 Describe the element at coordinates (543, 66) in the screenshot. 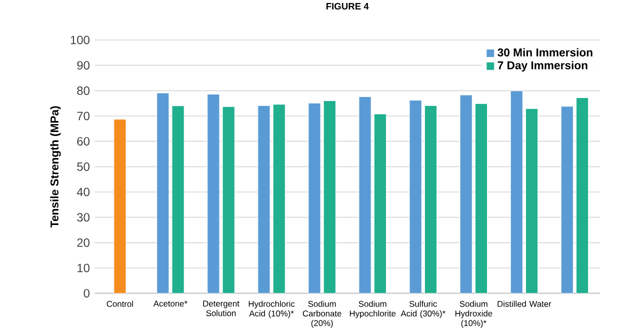

I see `legend-label: 7 Day Immersion` at that location.